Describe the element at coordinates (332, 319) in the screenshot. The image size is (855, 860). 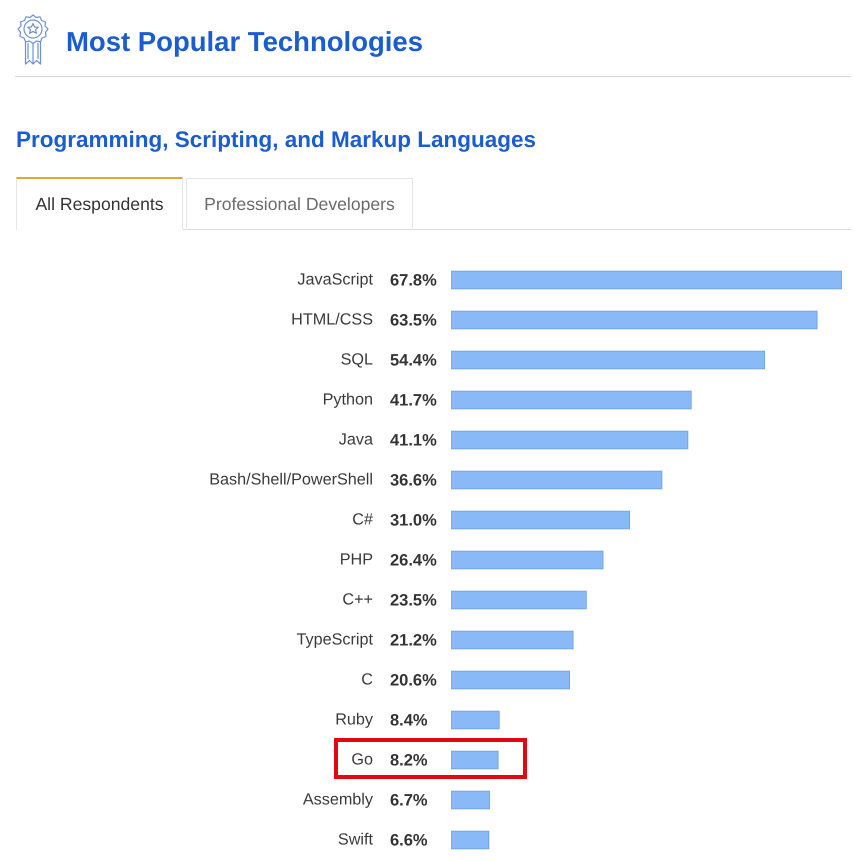
I see `y-tick-label: HTML/CSS` at that location.